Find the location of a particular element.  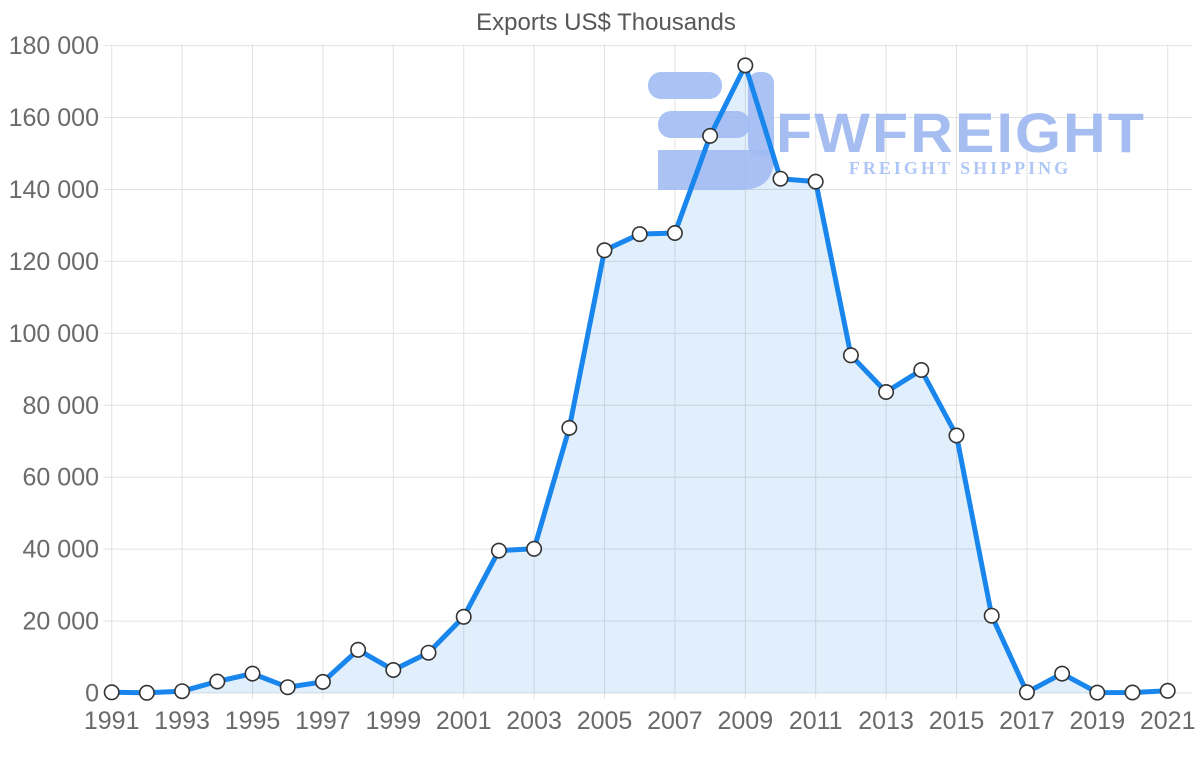

y-axis-tick-label: 140 000 is located at coordinates (54, 190).